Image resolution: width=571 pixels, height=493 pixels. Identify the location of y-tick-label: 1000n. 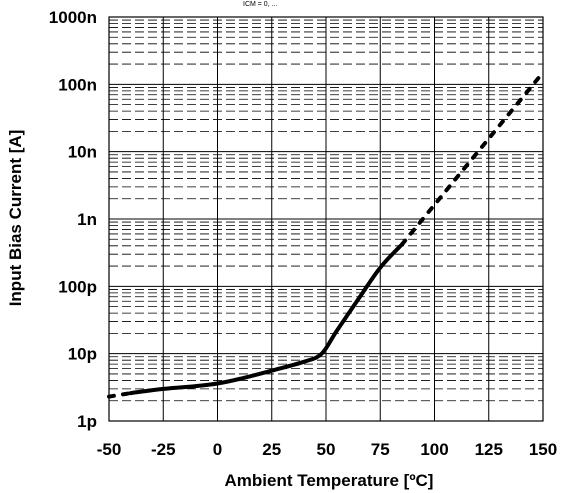
(73, 17).